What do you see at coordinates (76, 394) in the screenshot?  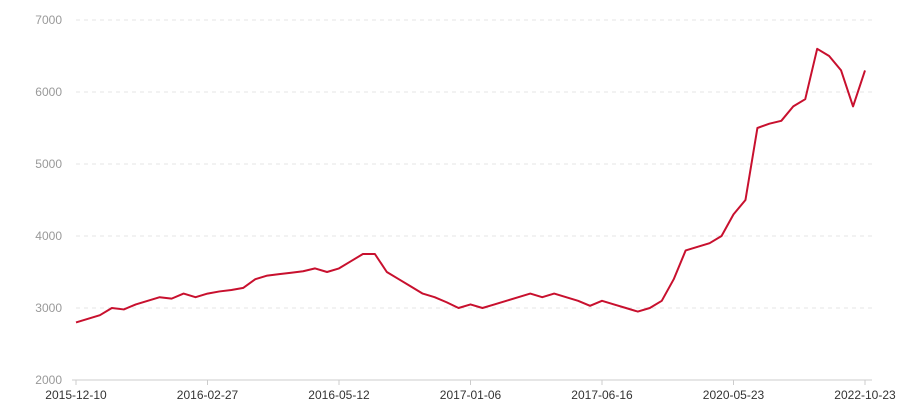 I see `x-tick-label: 2015-12-10` at bounding box center [76, 394].